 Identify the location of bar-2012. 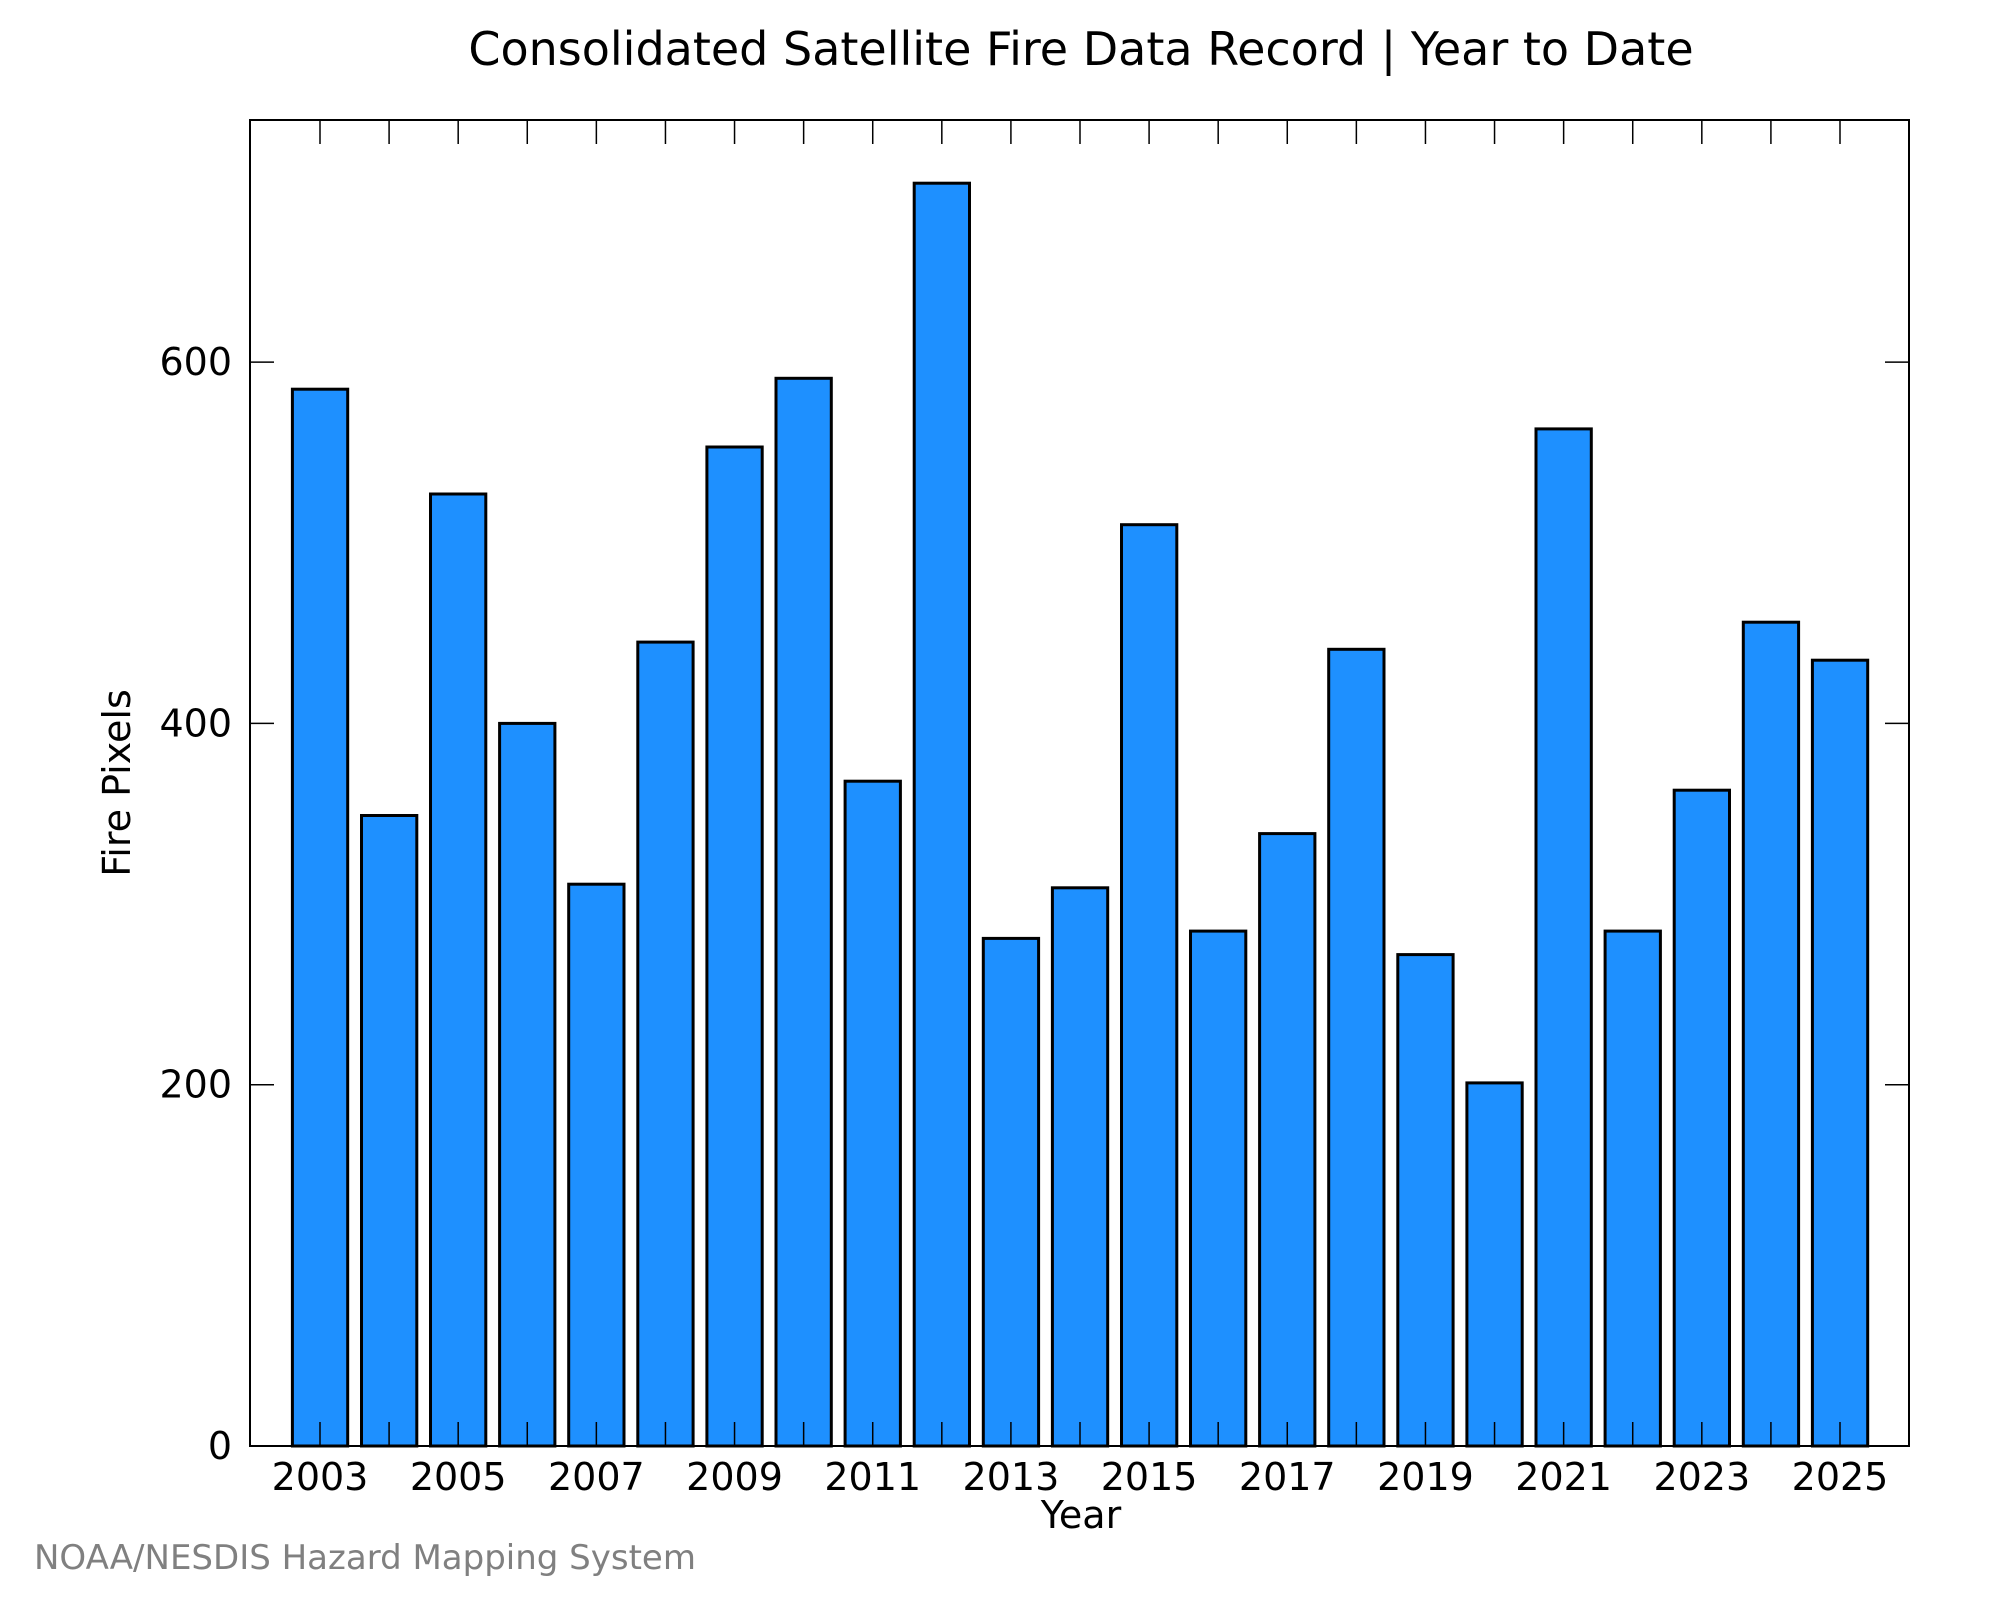
(942, 814).